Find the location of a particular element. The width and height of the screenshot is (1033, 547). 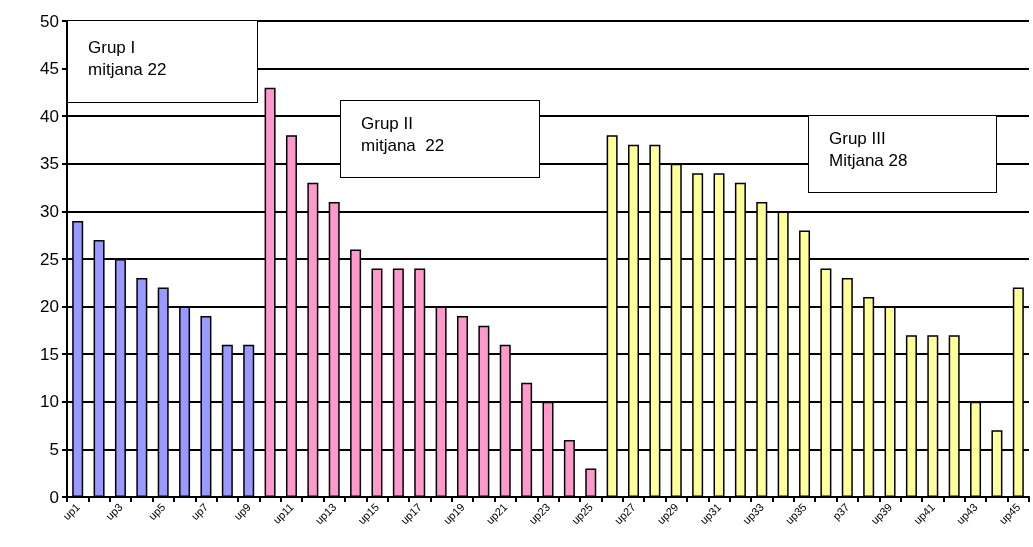

y-tick-label: 45 is located at coordinates (49, 69).